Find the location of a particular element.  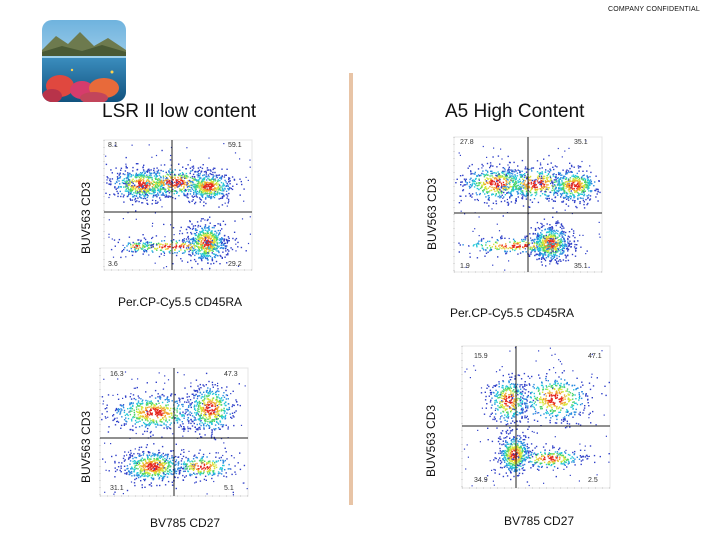

flow-plot-a5-cd45ra: 27.8 35.1 1.9 35.1 is located at coordinates (526, 205).